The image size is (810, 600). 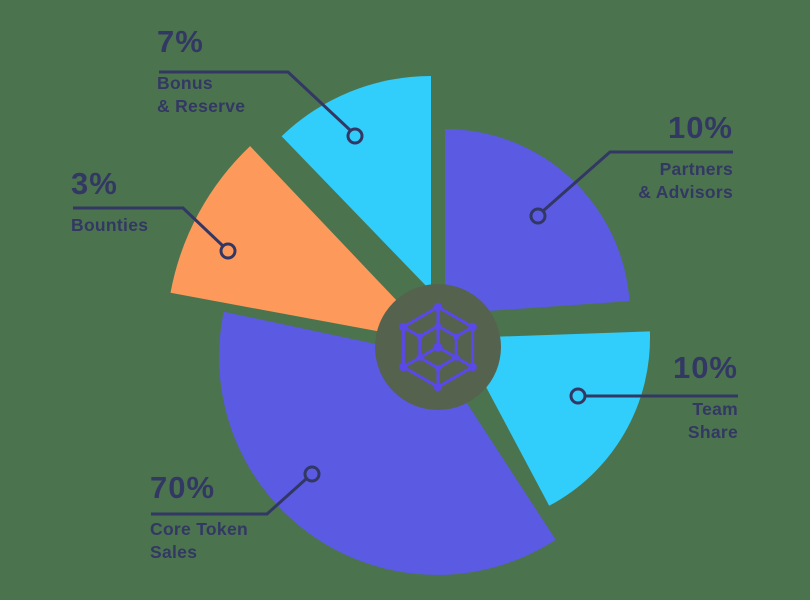 I want to click on slice-value-team: 10%, so click(x=705, y=367).